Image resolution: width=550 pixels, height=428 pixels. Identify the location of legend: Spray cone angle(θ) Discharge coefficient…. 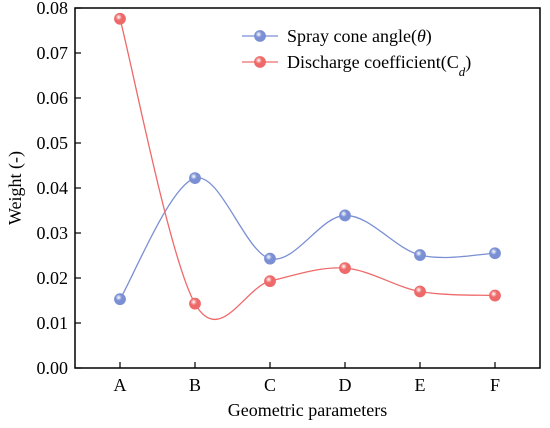
(356, 52).